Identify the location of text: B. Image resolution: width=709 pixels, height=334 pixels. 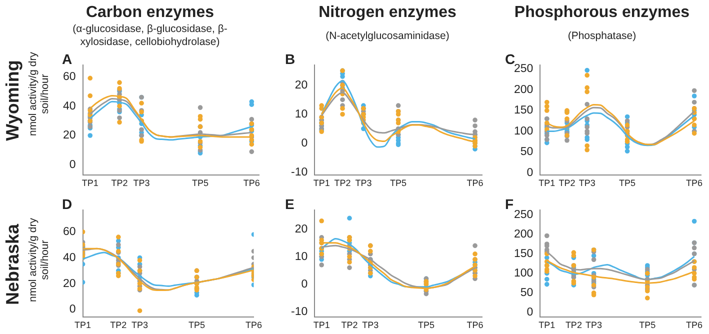
(290, 59).